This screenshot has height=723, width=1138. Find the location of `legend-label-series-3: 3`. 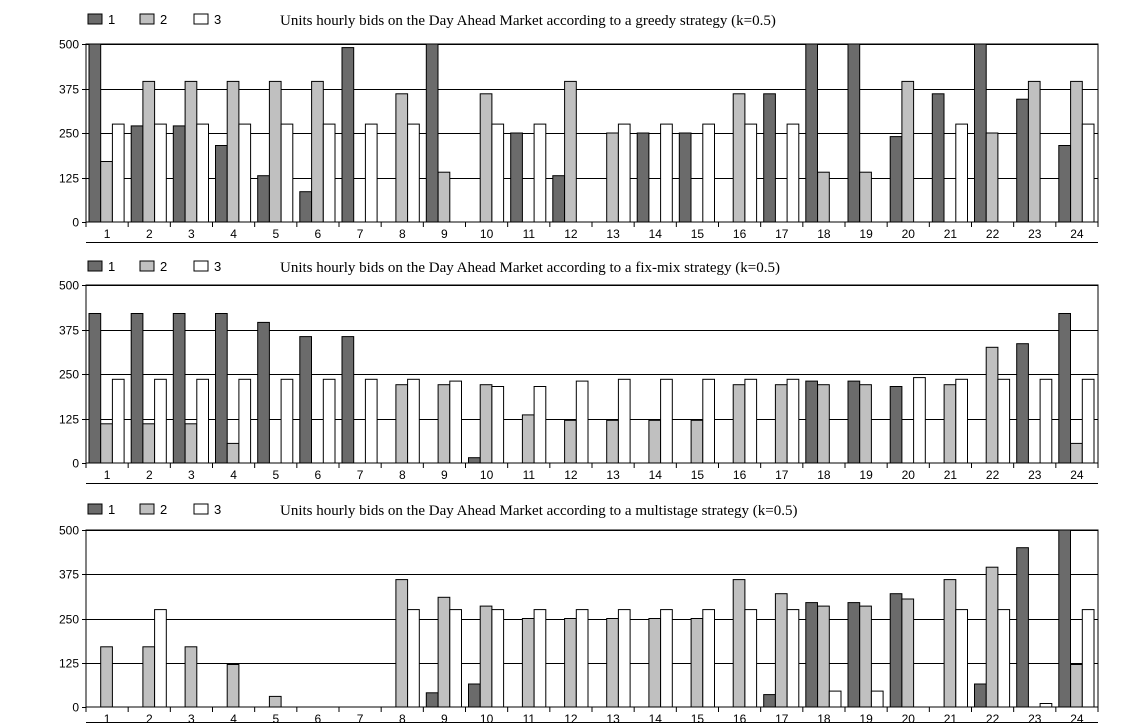

legend-label-series-3: 3 is located at coordinates (217, 266).